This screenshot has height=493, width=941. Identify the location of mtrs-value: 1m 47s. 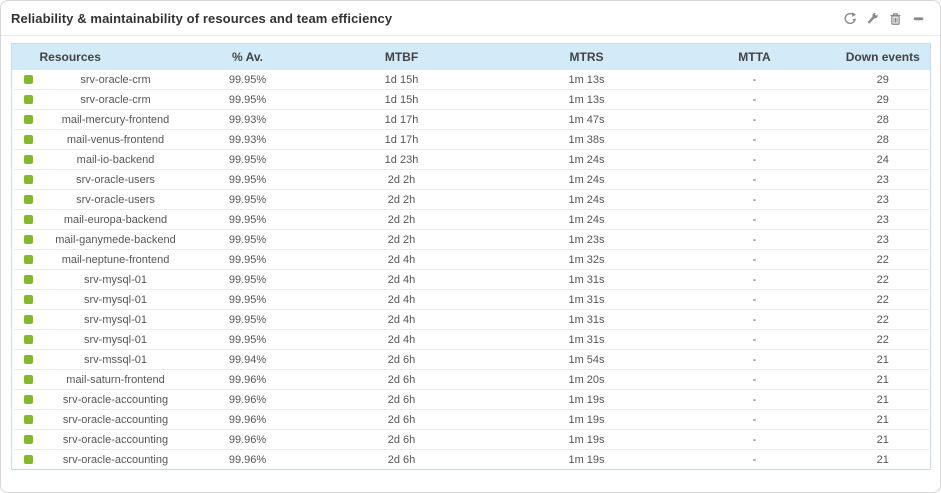
(586, 119).